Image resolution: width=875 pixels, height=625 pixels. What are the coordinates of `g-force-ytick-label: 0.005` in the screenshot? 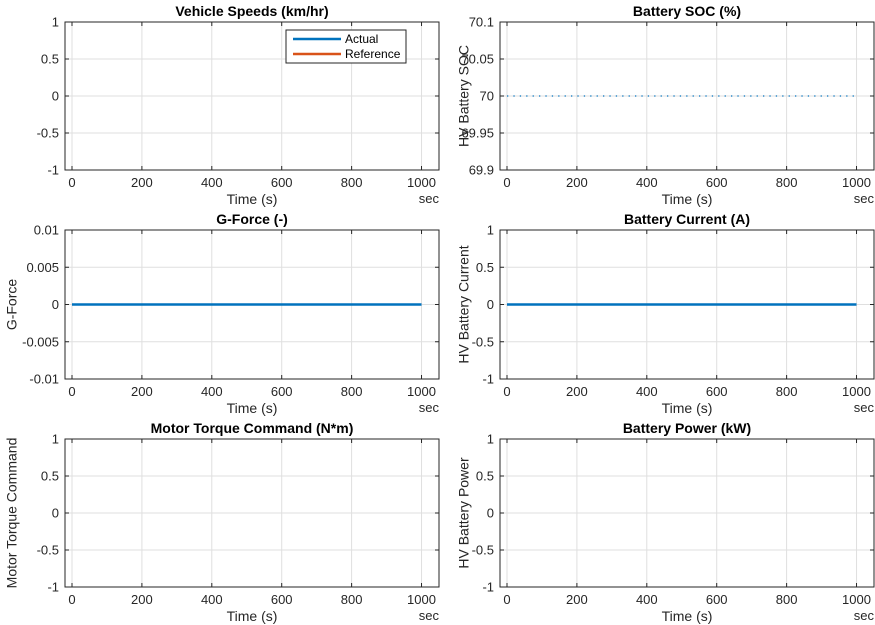 It's located at (42, 267).